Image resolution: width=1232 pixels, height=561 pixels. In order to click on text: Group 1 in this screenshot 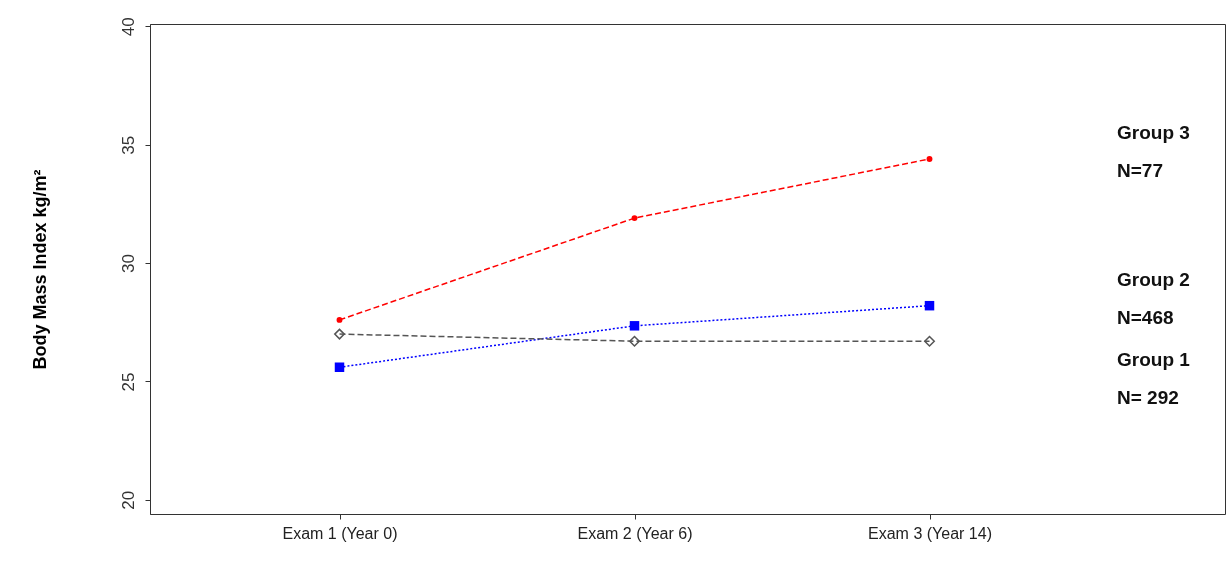, I will do `click(1154, 359)`.